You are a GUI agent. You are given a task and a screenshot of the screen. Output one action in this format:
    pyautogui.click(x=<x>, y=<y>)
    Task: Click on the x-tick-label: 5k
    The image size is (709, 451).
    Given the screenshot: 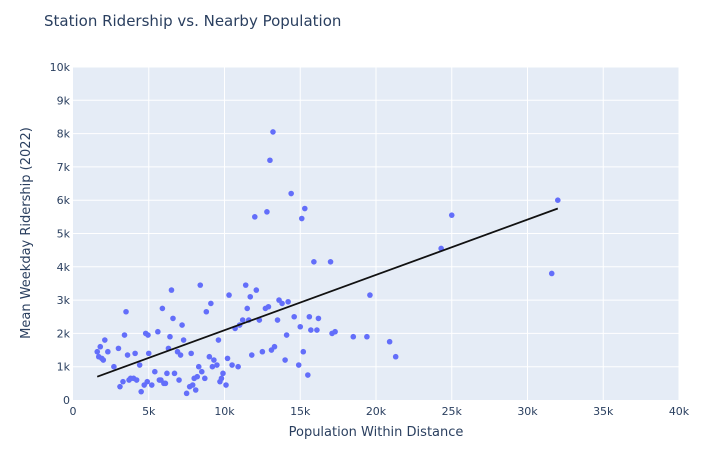 What is the action you would take?
    pyautogui.click(x=149, y=411)
    